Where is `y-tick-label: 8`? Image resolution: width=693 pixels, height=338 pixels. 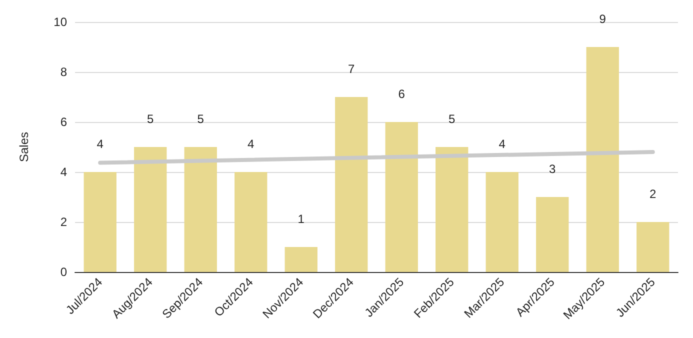 y-tick-label: 8 is located at coordinates (64, 72).